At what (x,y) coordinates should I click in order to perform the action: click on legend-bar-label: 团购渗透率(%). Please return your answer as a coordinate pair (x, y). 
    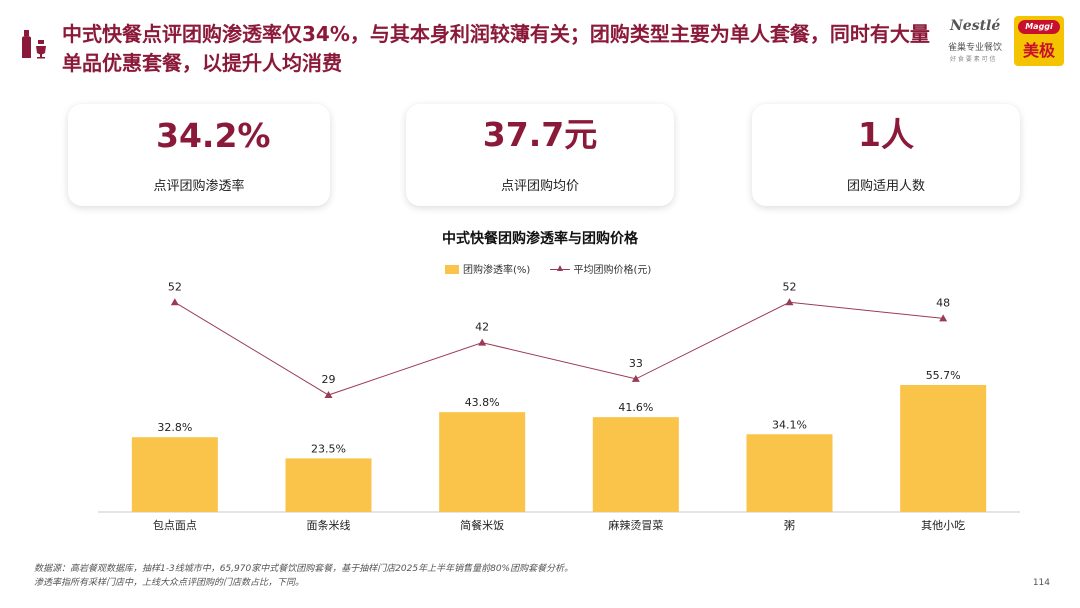
    Looking at the image, I should click on (497, 270).